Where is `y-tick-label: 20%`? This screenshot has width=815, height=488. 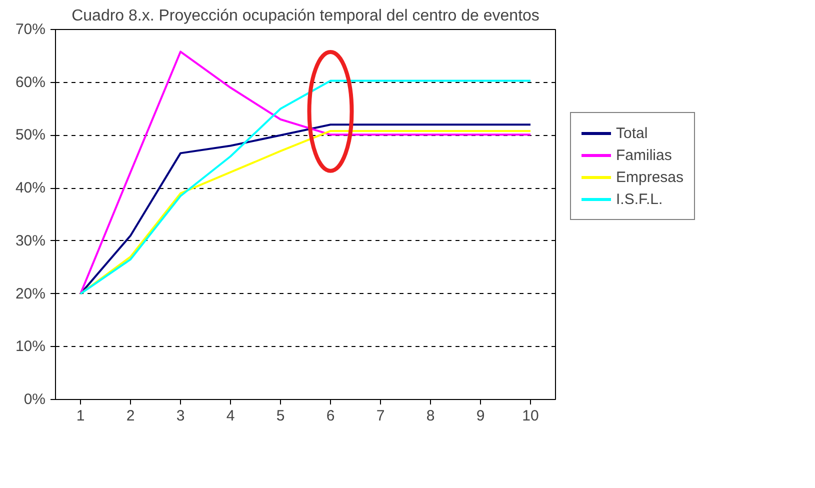
y-tick-label: 20% is located at coordinates (30, 293).